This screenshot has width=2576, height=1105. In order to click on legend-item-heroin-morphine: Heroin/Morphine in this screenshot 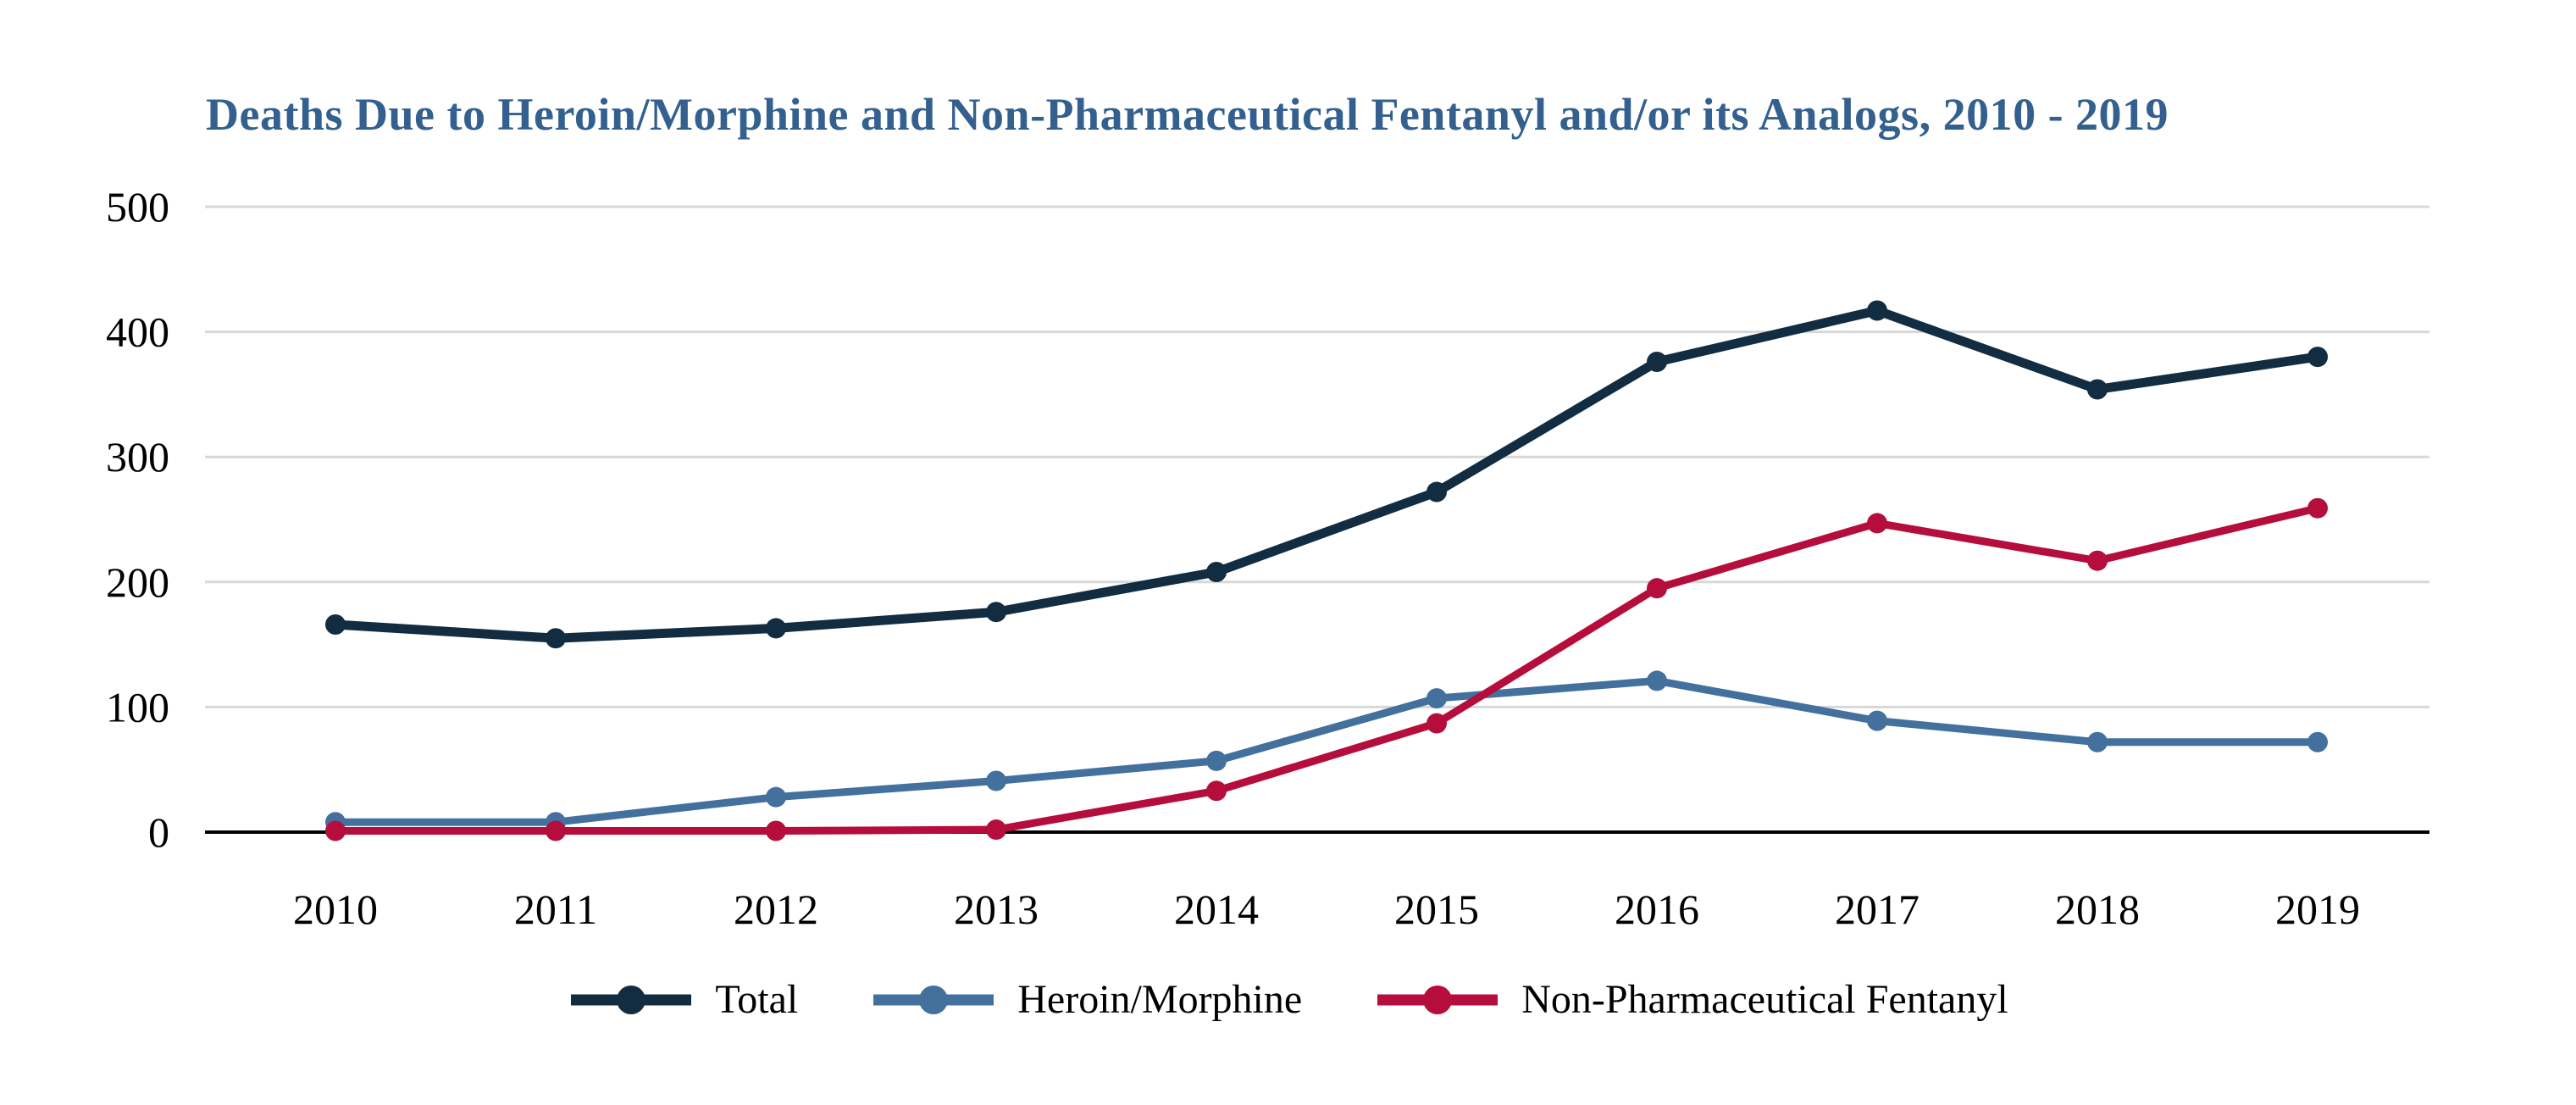, I will do `click(1086, 1000)`.